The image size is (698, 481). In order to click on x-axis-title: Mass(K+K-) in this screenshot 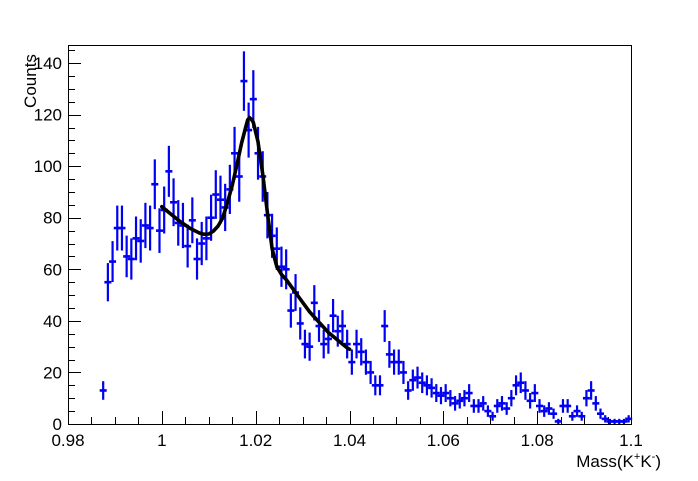, I will do `click(618, 461)`.